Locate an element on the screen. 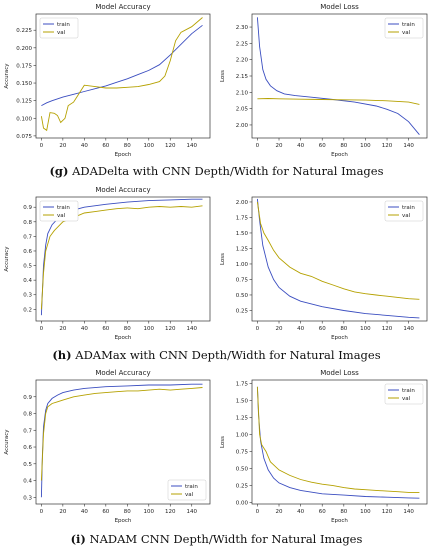 The image size is (433, 550). chart-title: Model Accuracy is located at coordinates (122, 373).